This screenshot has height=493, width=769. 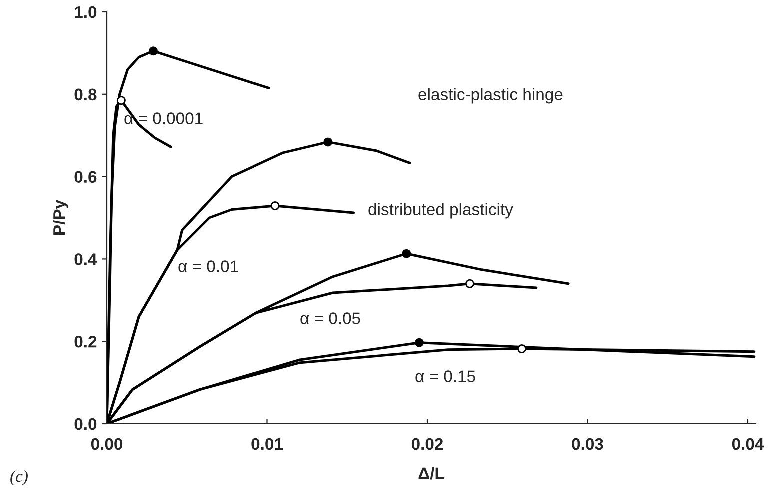 What do you see at coordinates (490, 96) in the screenshot?
I see `annotation: elastic-plastic hinge` at bounding box center [490, 96].